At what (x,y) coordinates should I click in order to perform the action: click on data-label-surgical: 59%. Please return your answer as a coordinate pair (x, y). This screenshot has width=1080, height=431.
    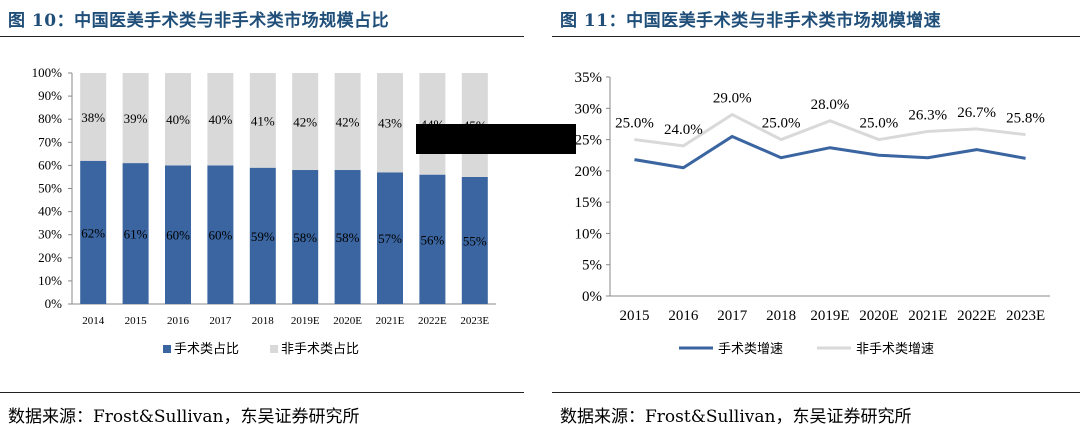
    Looking at the image, I should click on (263, 236).